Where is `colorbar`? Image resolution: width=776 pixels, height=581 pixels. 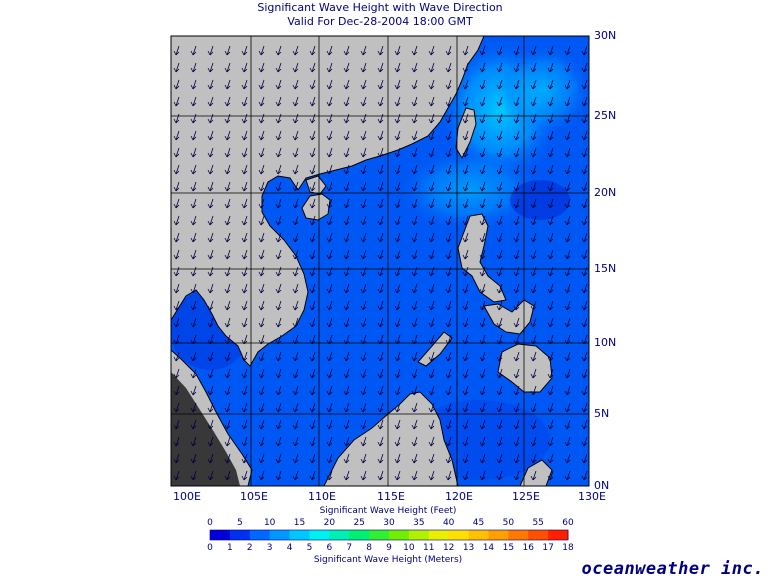
colorbar is located at coordinates (389, 535).